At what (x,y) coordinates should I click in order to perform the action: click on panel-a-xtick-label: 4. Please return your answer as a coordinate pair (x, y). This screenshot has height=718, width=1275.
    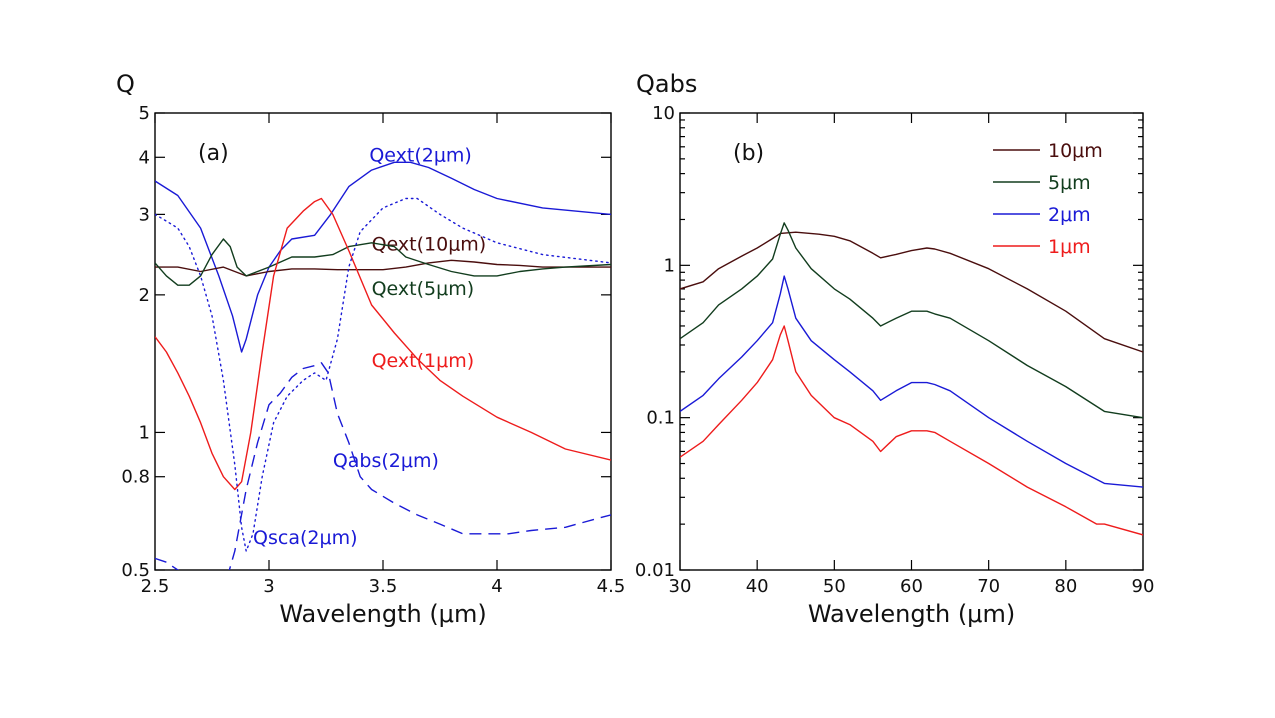
    Looking at the image, I should click on (496, 586).